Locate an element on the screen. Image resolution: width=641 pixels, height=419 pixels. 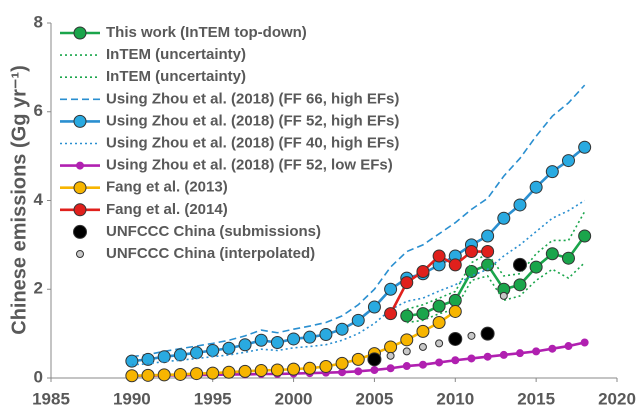
legend-label: This work (InTEM top-down) is located at coordinates (206, 32).